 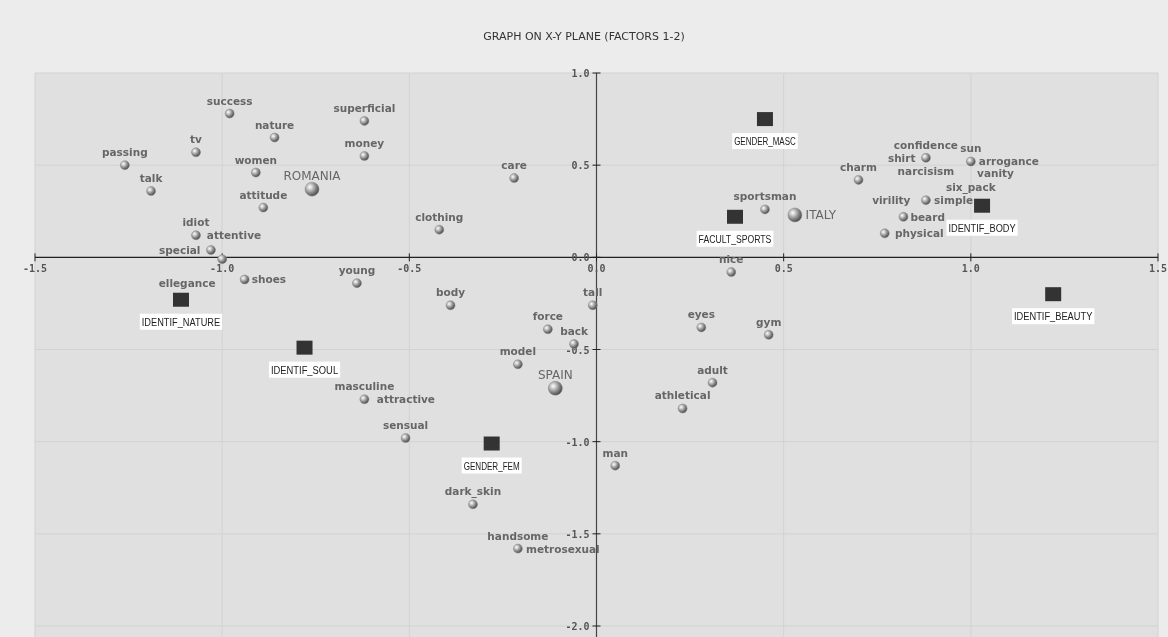 I want to click on annotation: special, so click(x=180, y=249).